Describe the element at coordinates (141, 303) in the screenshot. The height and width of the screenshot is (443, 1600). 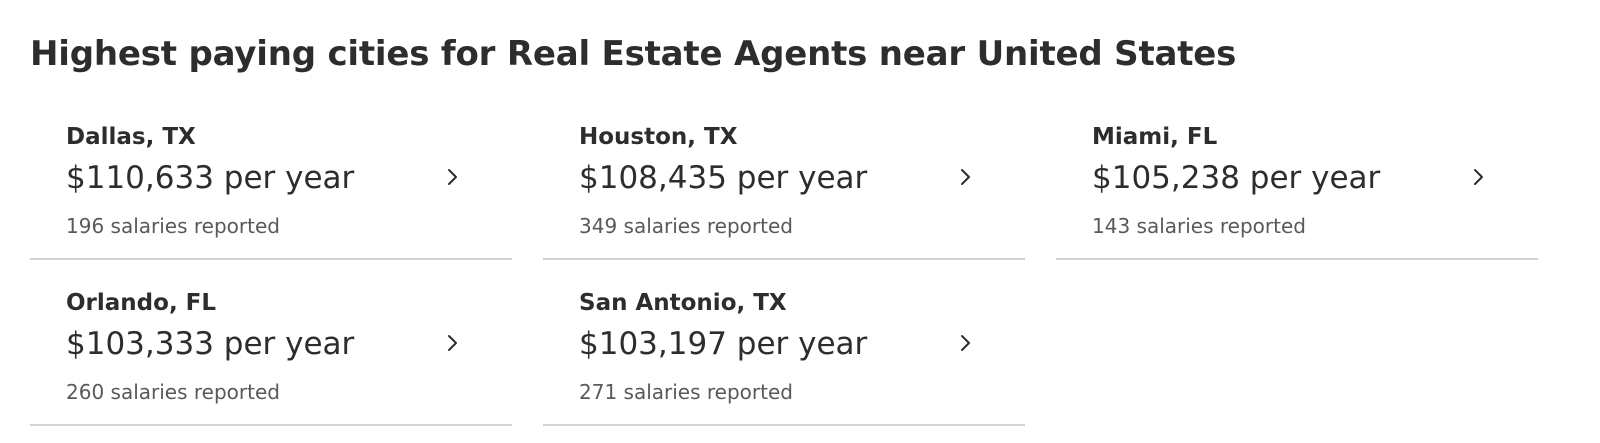
I see `city-name: Orlando, FL` at that location.